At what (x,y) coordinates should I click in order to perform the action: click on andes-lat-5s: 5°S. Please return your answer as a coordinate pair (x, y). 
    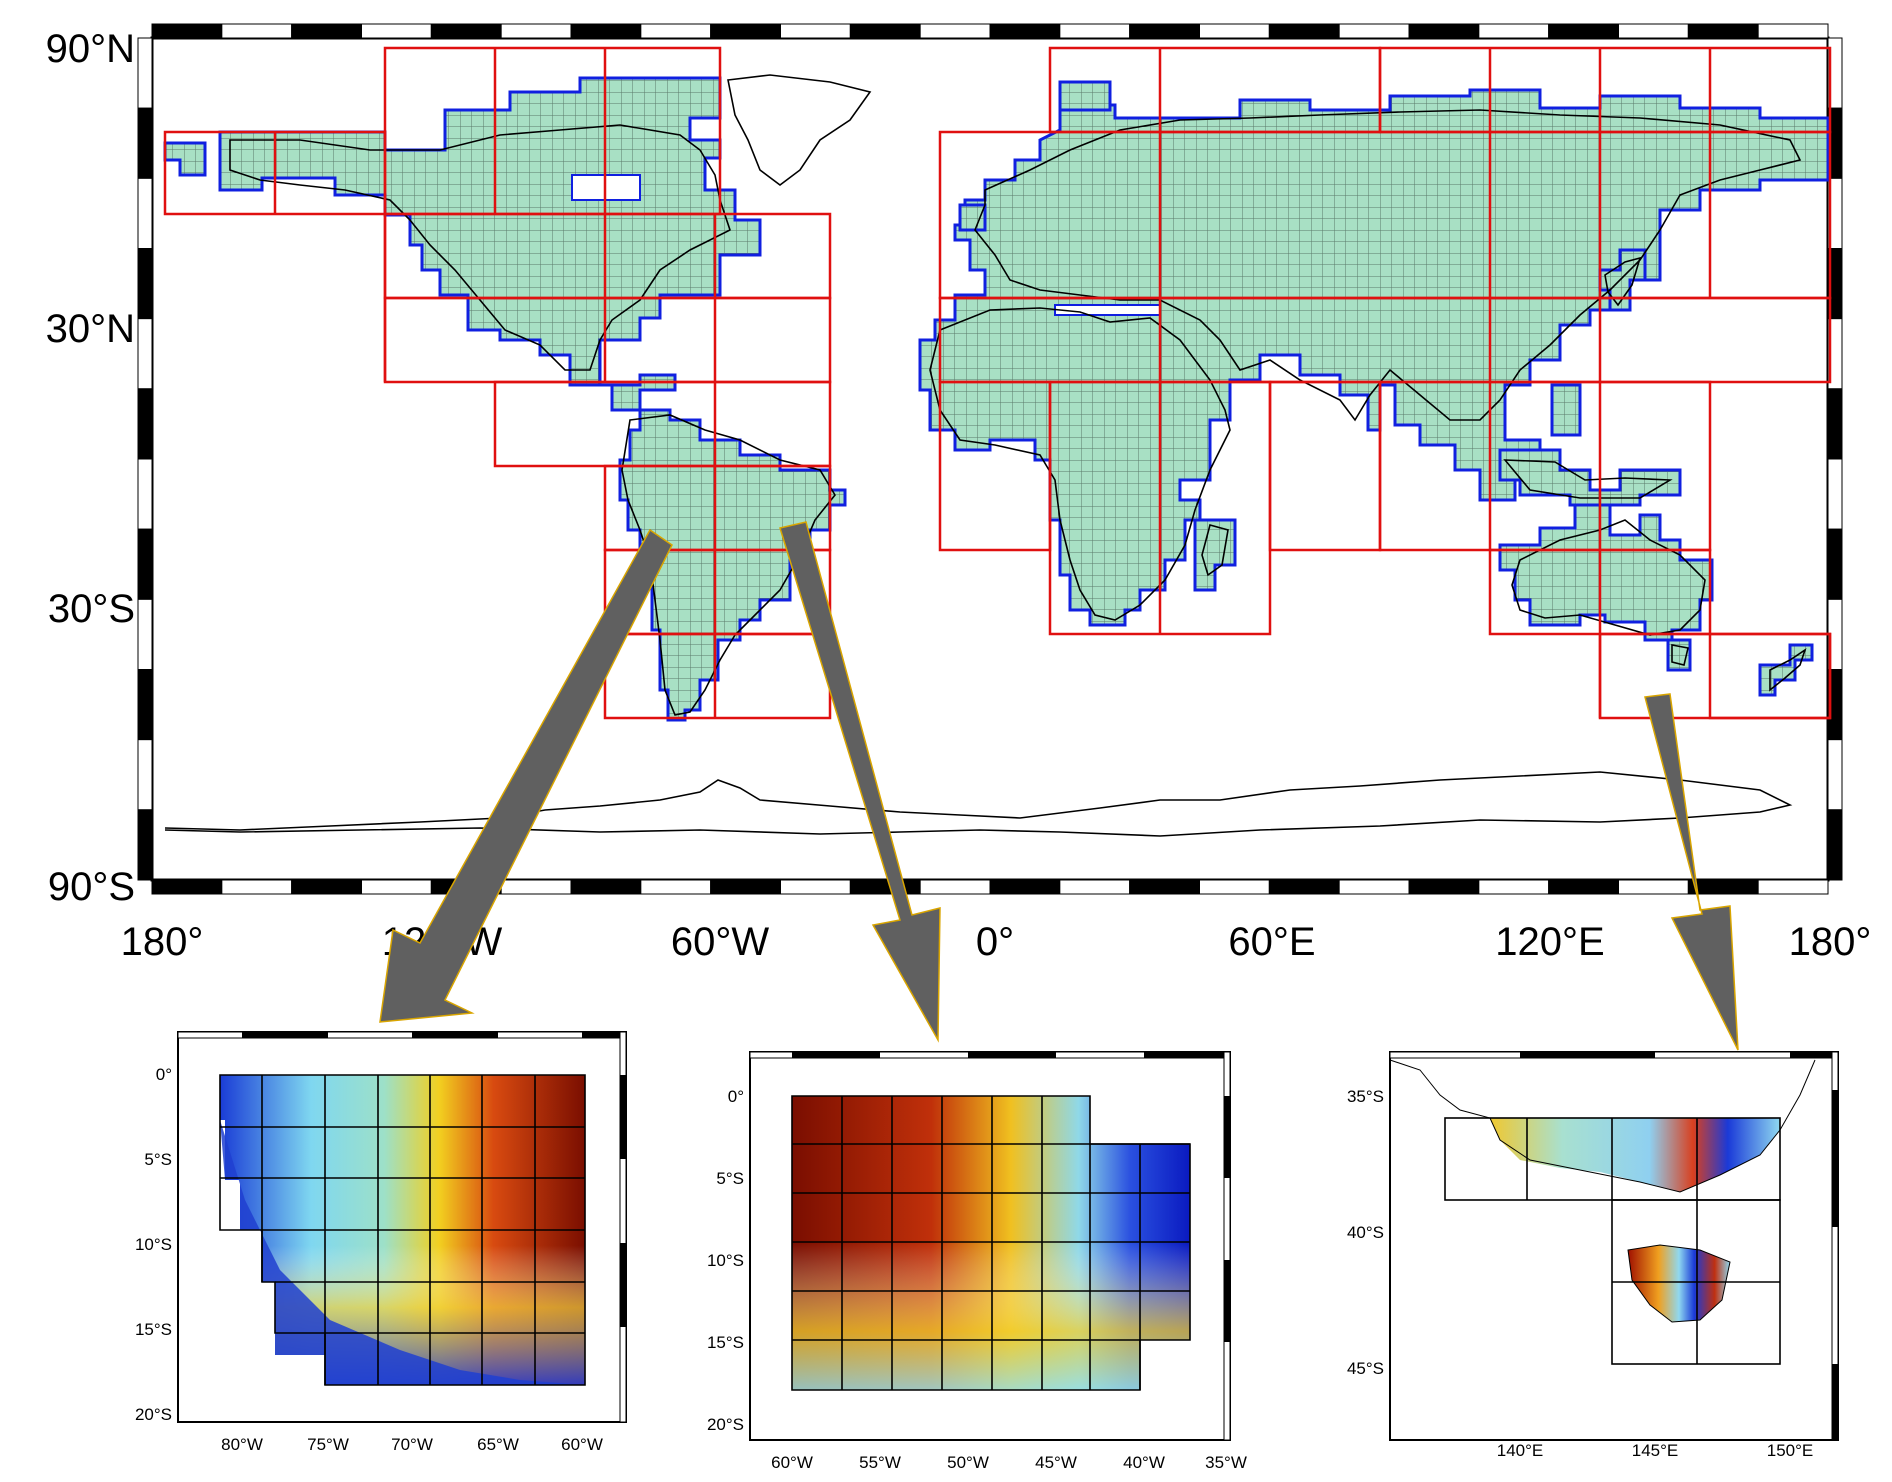
    Looking at the image, I should click on (158, 1159).